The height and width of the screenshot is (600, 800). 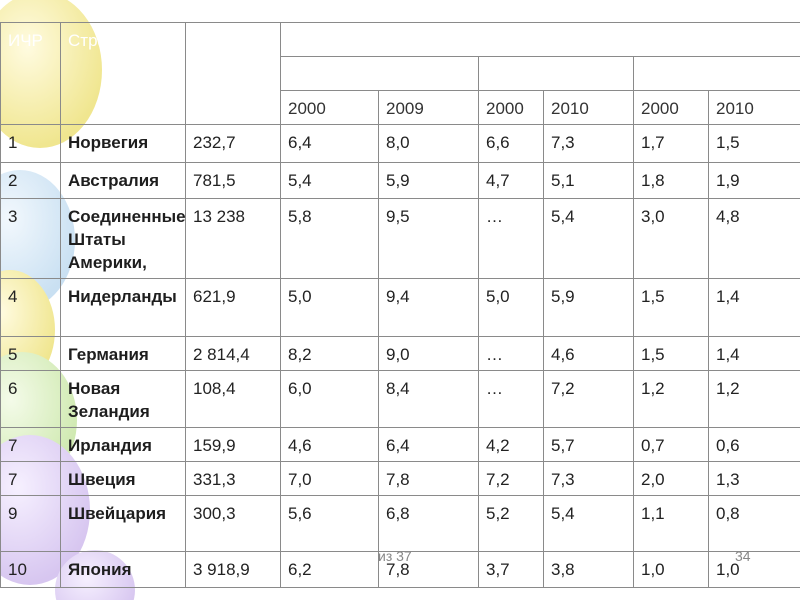 What do you see at coordinates (428, 353) in the screenshot?
I see `value-cell: 9,0` at bounding box center [428, 353].